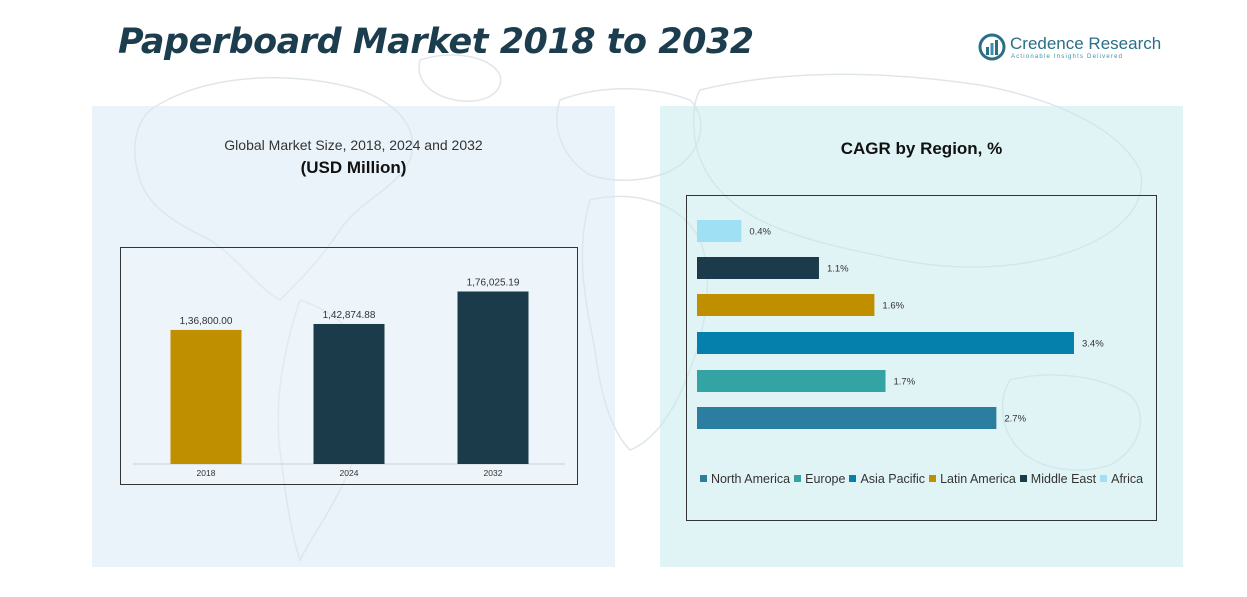 This screenshot has width=1247, height=597. What do you see at coordinates (493, 377) in the screenshot?
I see `bar-2032` at bounding box center [493, 377].